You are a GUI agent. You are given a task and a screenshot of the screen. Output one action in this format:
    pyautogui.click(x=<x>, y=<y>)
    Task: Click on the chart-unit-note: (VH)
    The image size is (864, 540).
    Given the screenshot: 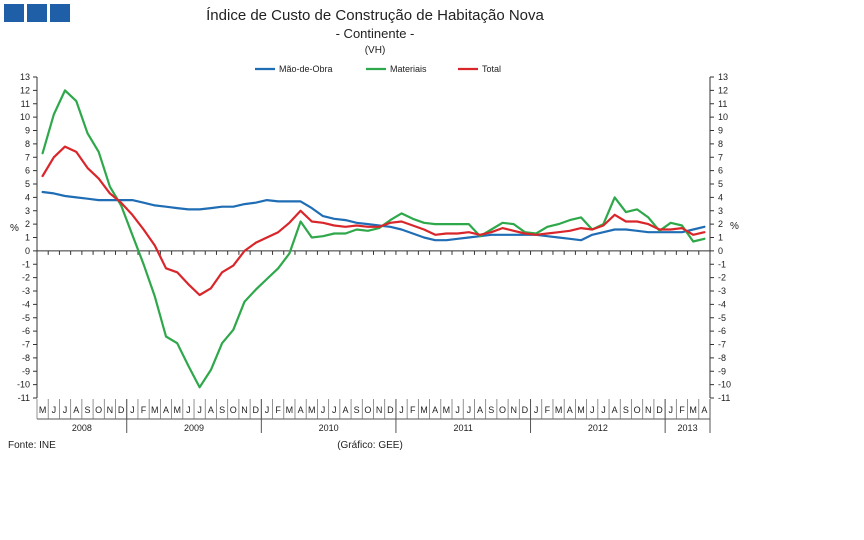 What is the action you would take?
    pyautogui.click(x=375, y=50)
    